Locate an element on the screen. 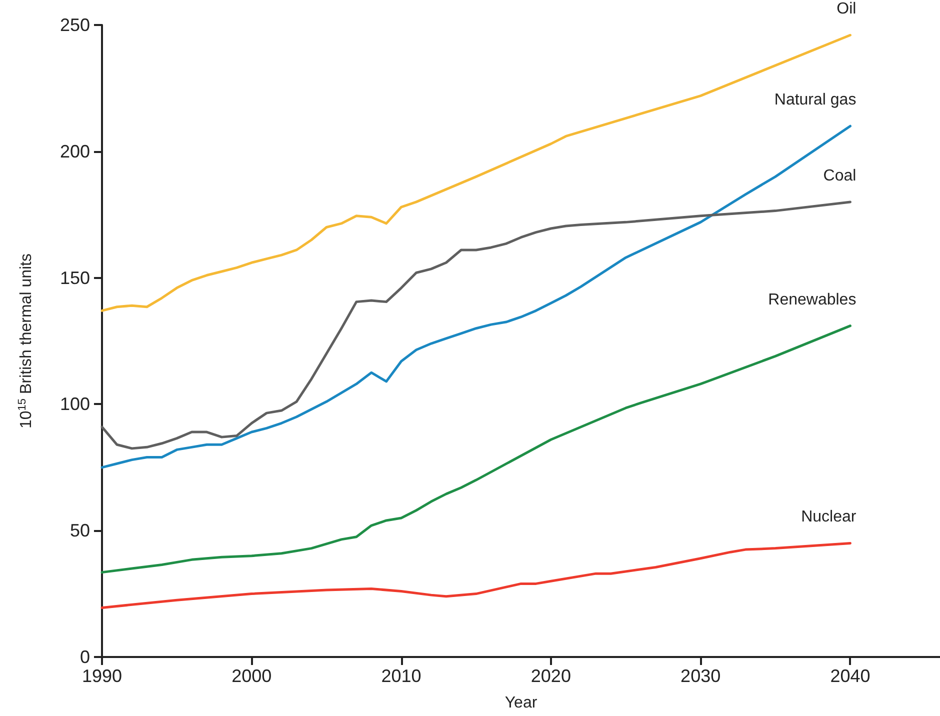 This screenshot has width=940, height=716. x-tick-label: 2030 is located at coordinates (700, 676).